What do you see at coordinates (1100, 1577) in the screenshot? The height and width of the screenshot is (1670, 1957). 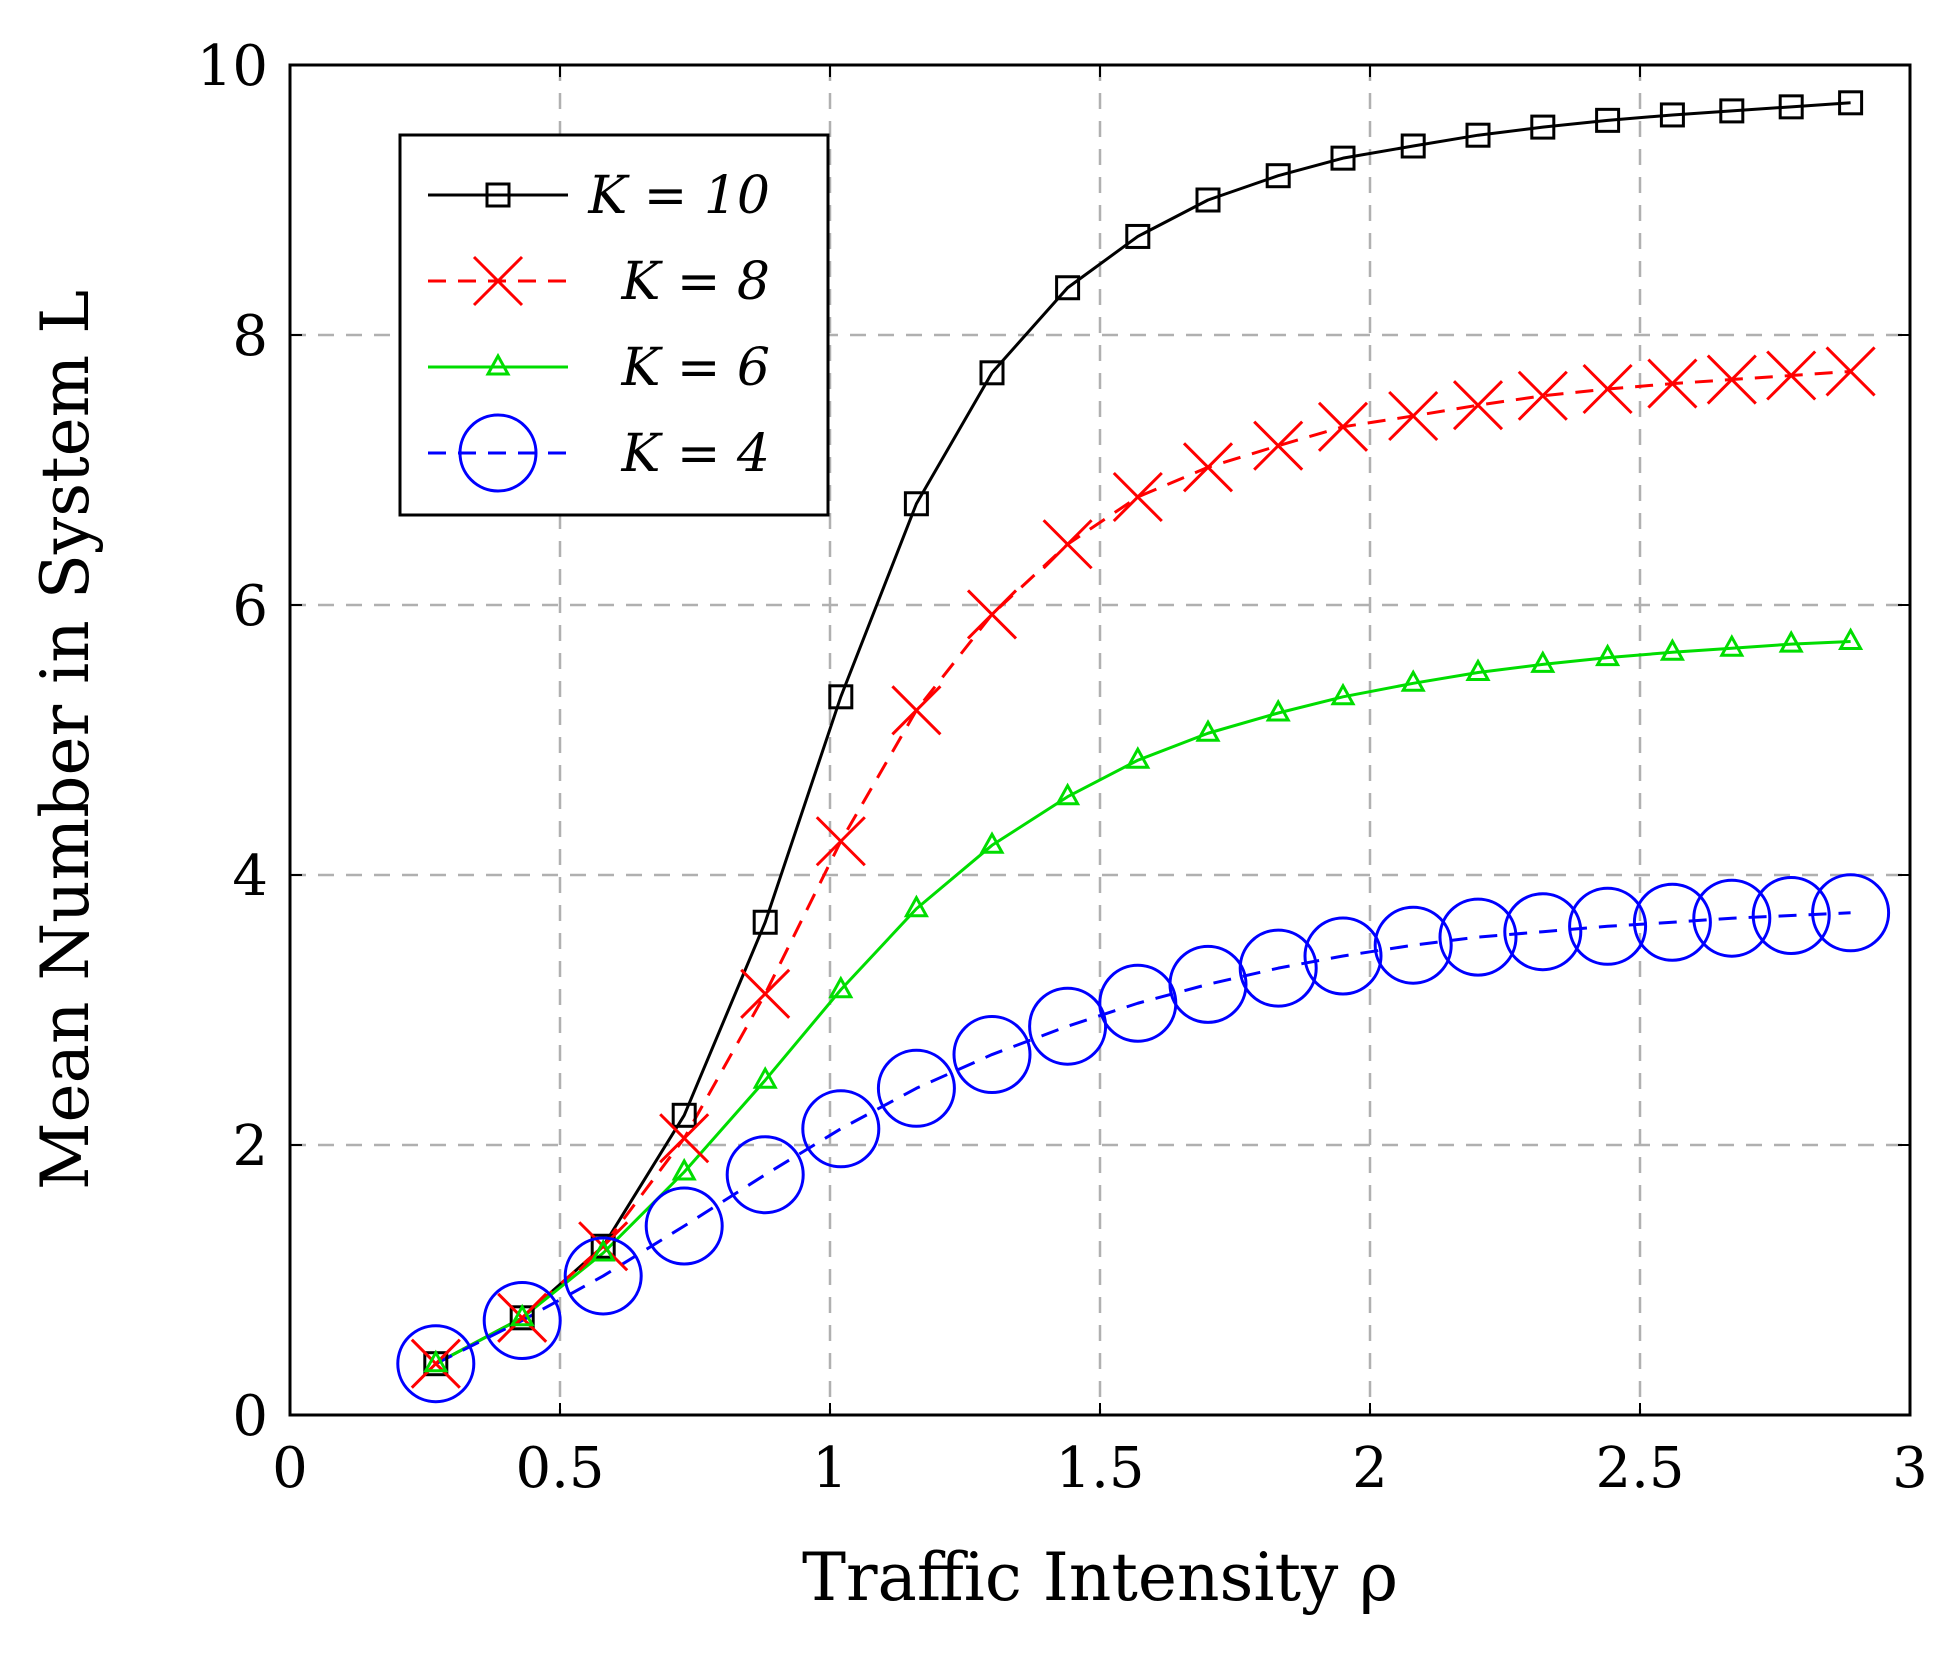 I see `x-axis-title: Traffic Intensity ρ` at bounding box center [1100, 1577].